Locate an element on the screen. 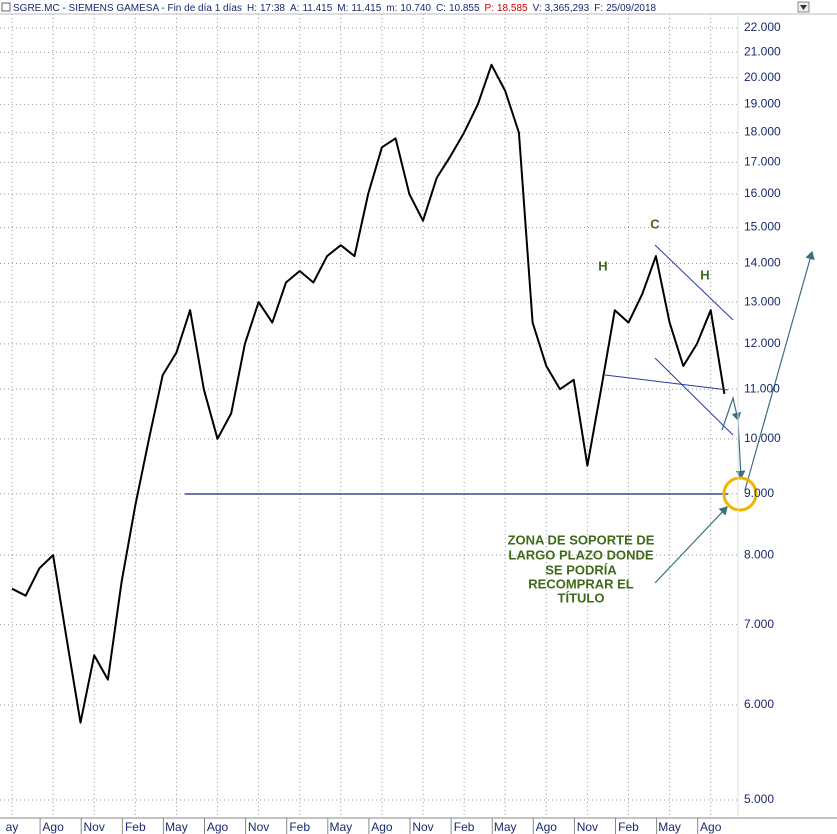  stat-value: 25/09/2018 is located at coordinates (631, 8).